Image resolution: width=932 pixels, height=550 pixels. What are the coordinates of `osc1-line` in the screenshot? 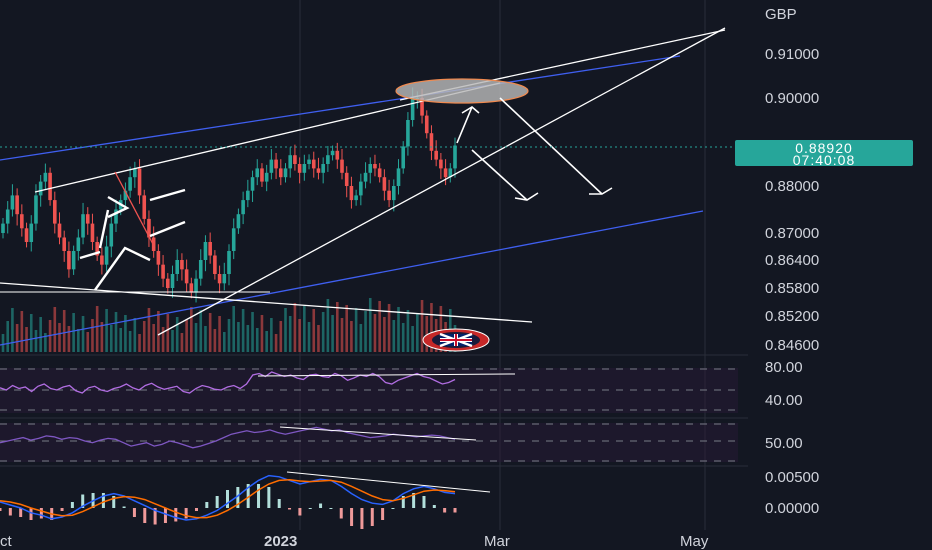 It's located at (228, 382).